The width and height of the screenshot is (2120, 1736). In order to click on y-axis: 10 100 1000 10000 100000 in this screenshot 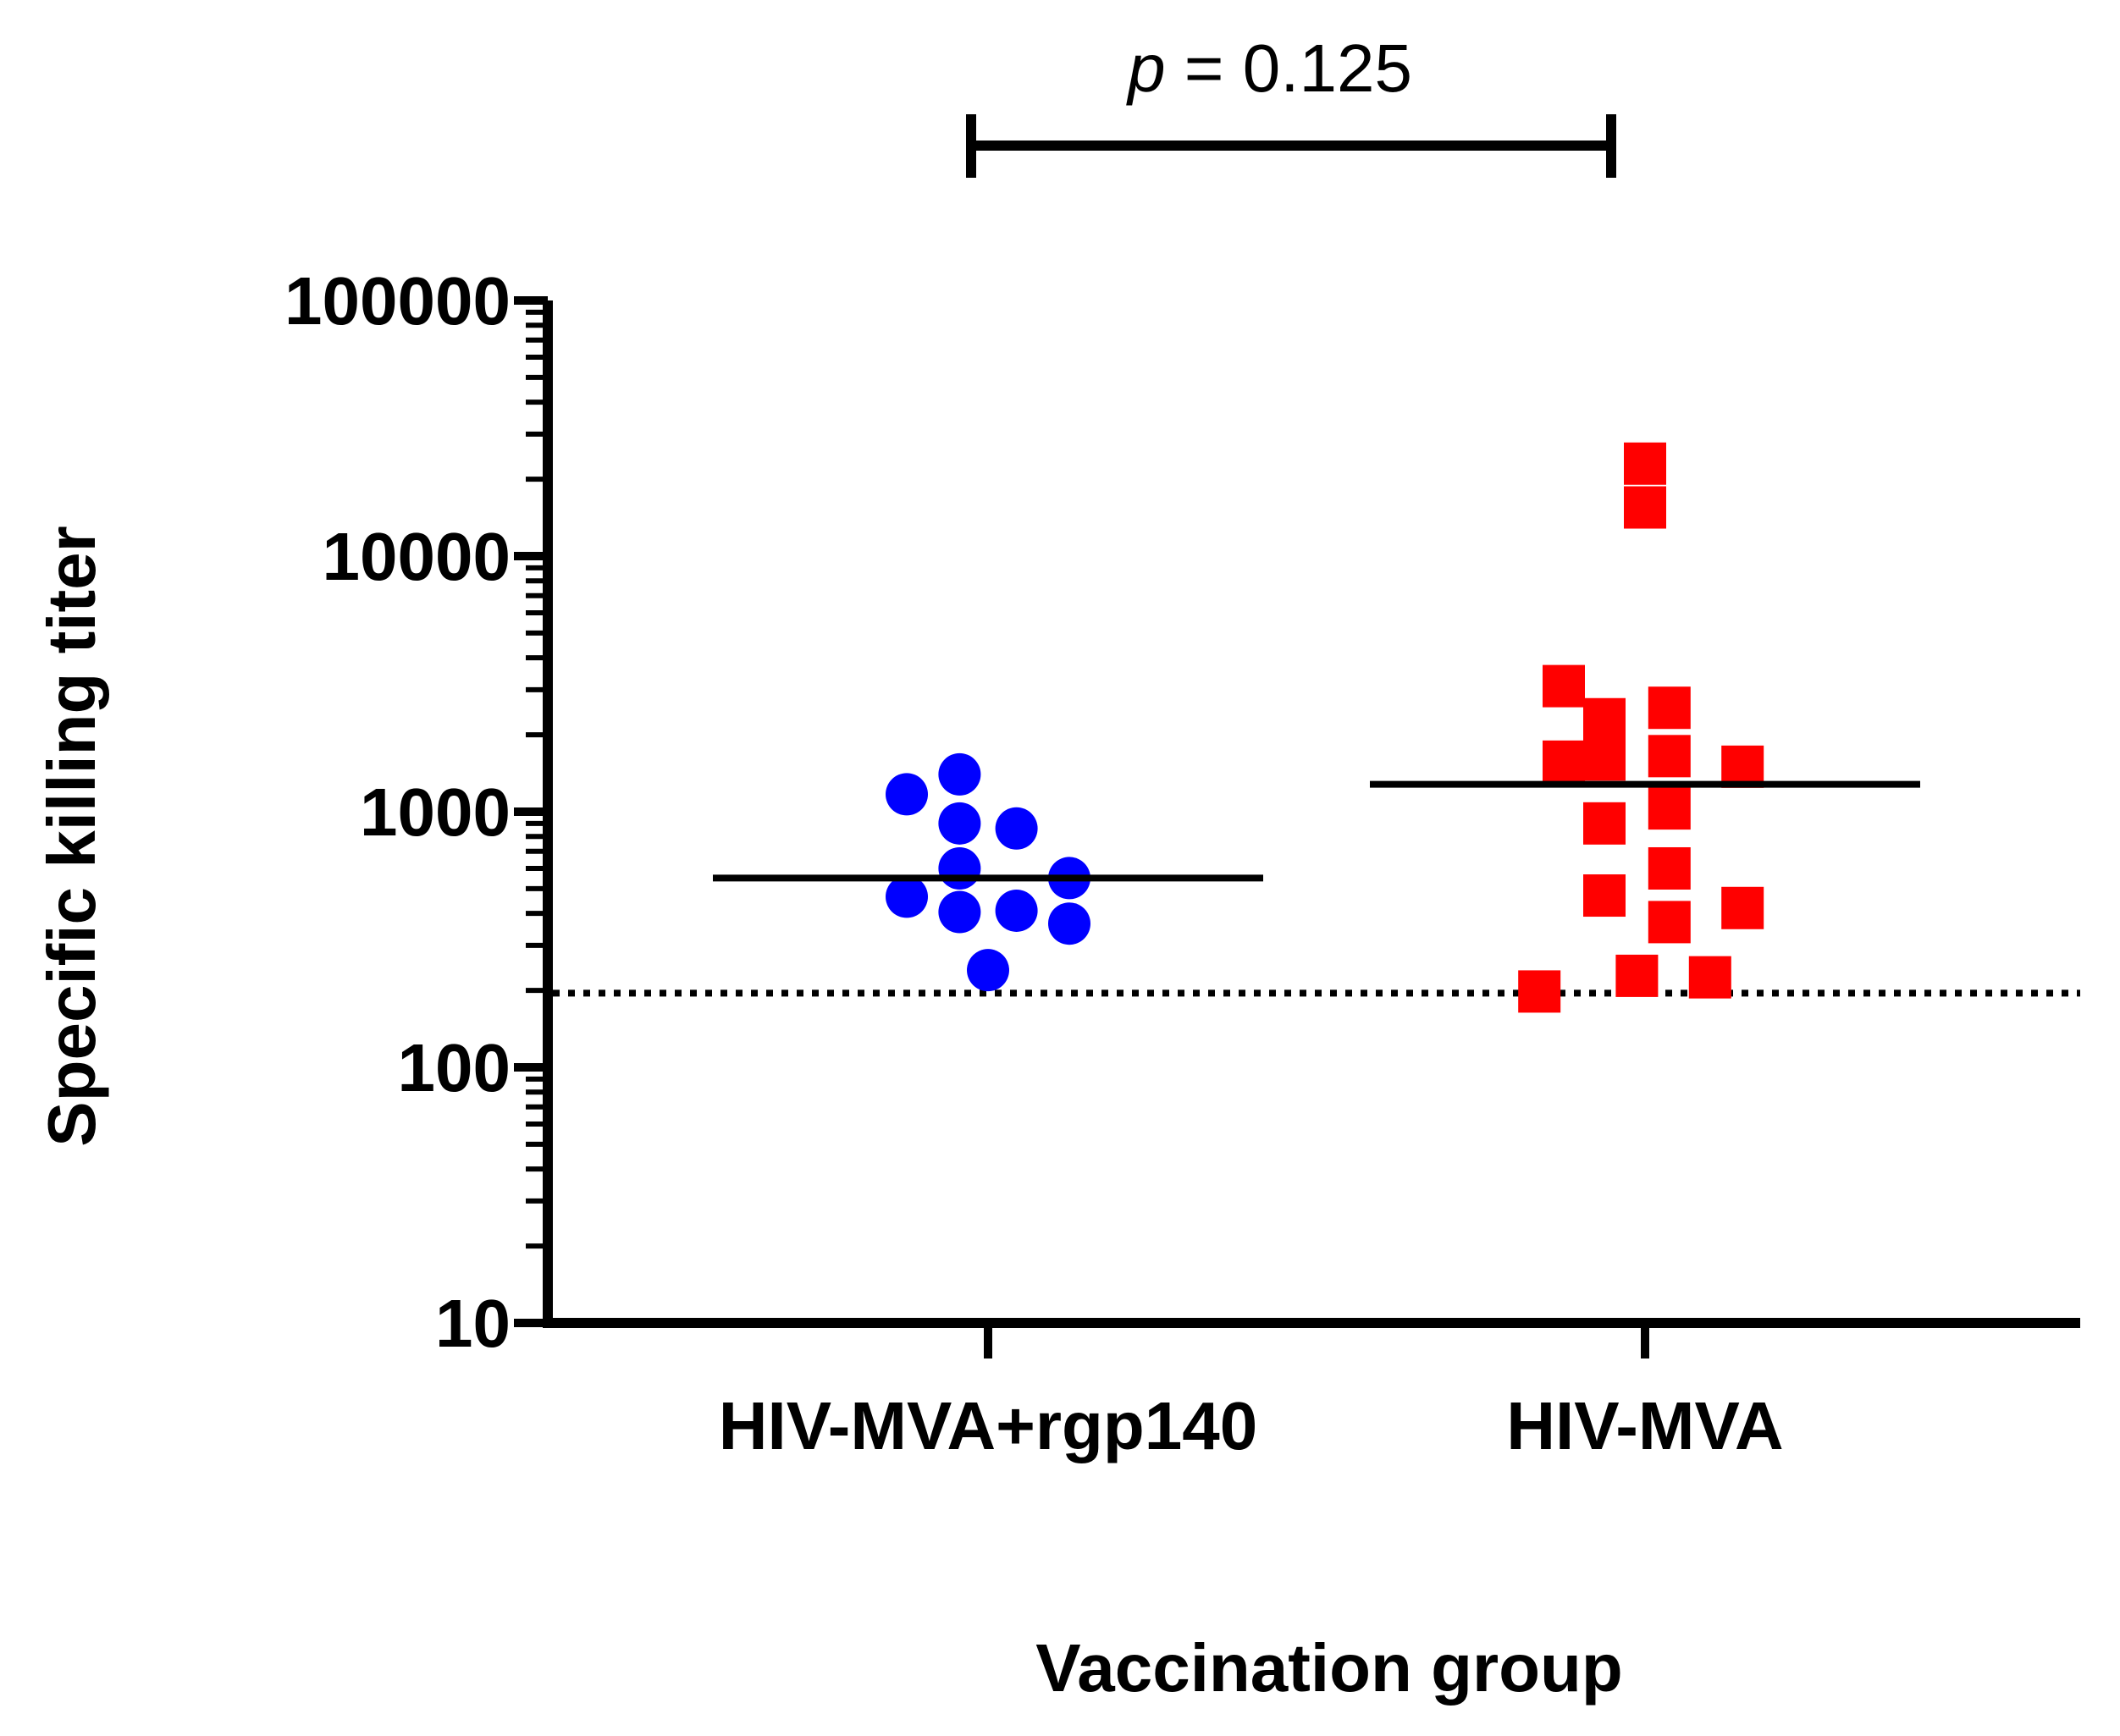, I will do `click(418, 812)`.